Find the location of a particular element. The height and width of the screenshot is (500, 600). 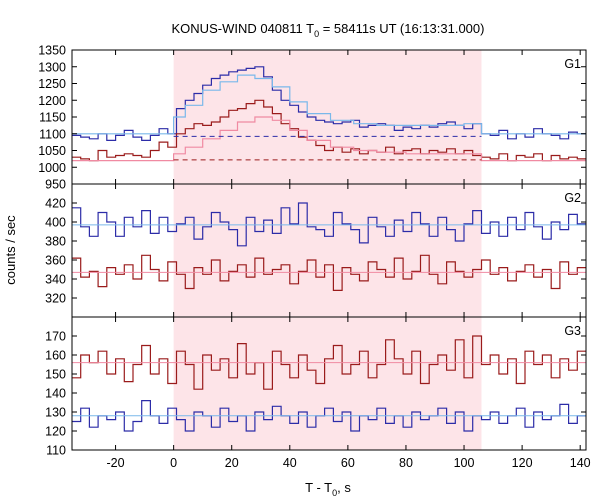

g2-ytick-label: 380 is located at coordinates (55, 242).